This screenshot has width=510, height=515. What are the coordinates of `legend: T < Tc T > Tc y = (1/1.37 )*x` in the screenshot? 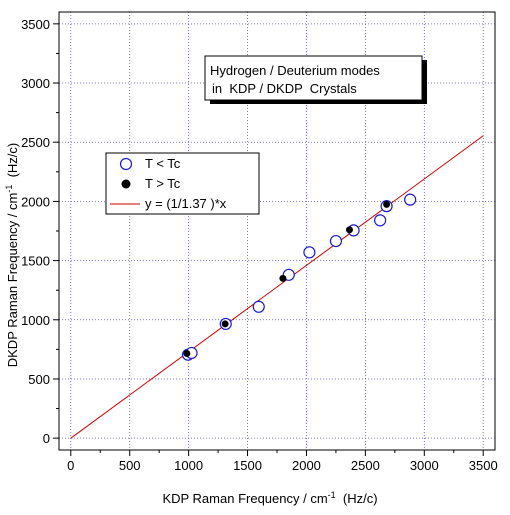 It's located at (182, 183).